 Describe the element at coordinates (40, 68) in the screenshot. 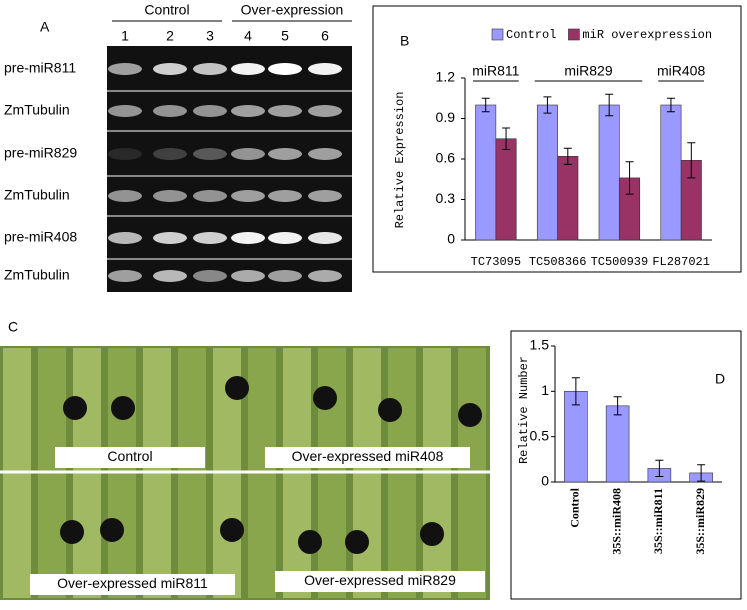

I see `row-label: pre-miR811` at that location.